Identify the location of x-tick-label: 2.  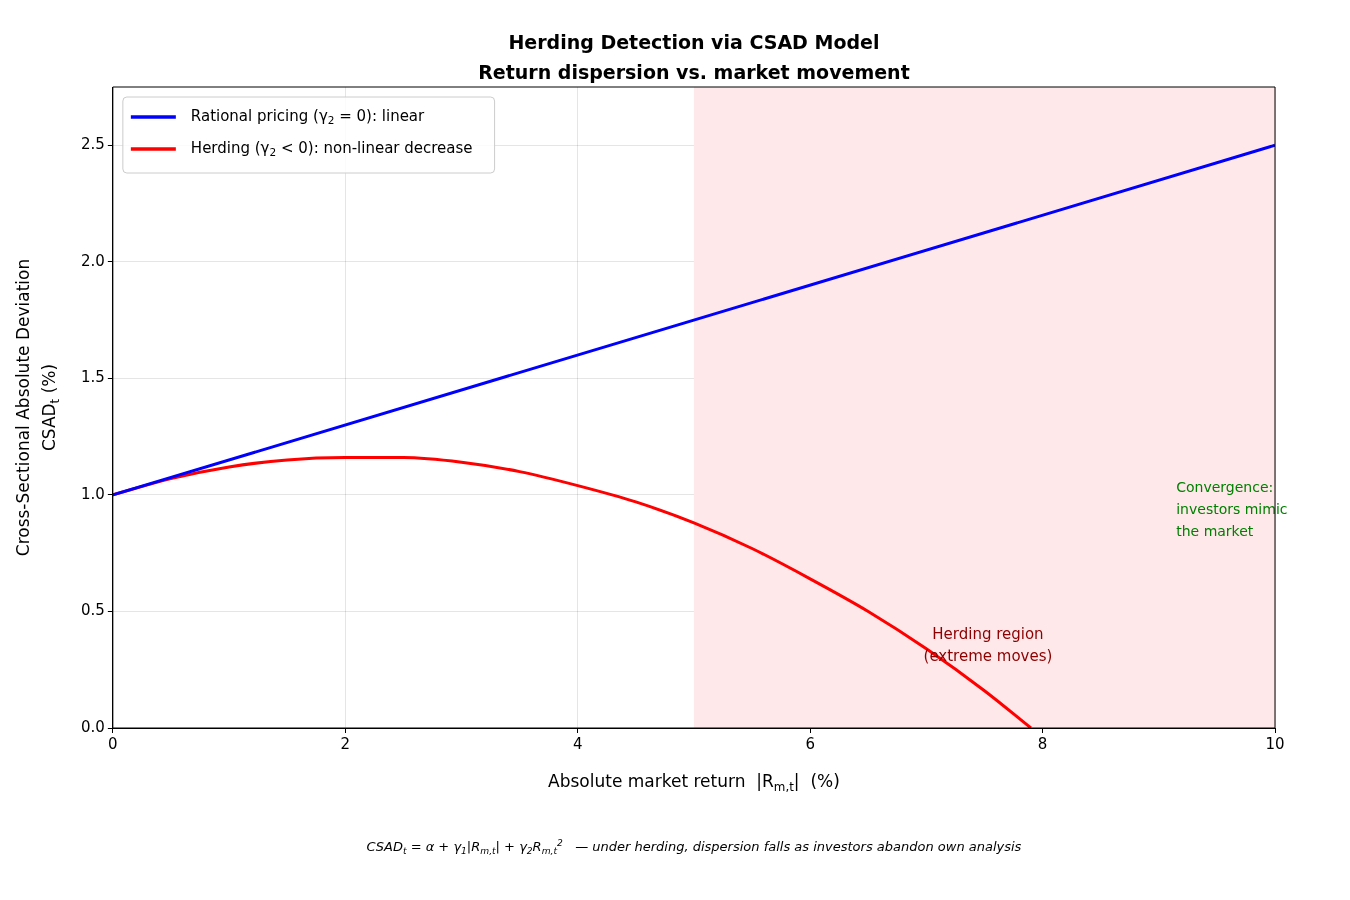
(345, 743).